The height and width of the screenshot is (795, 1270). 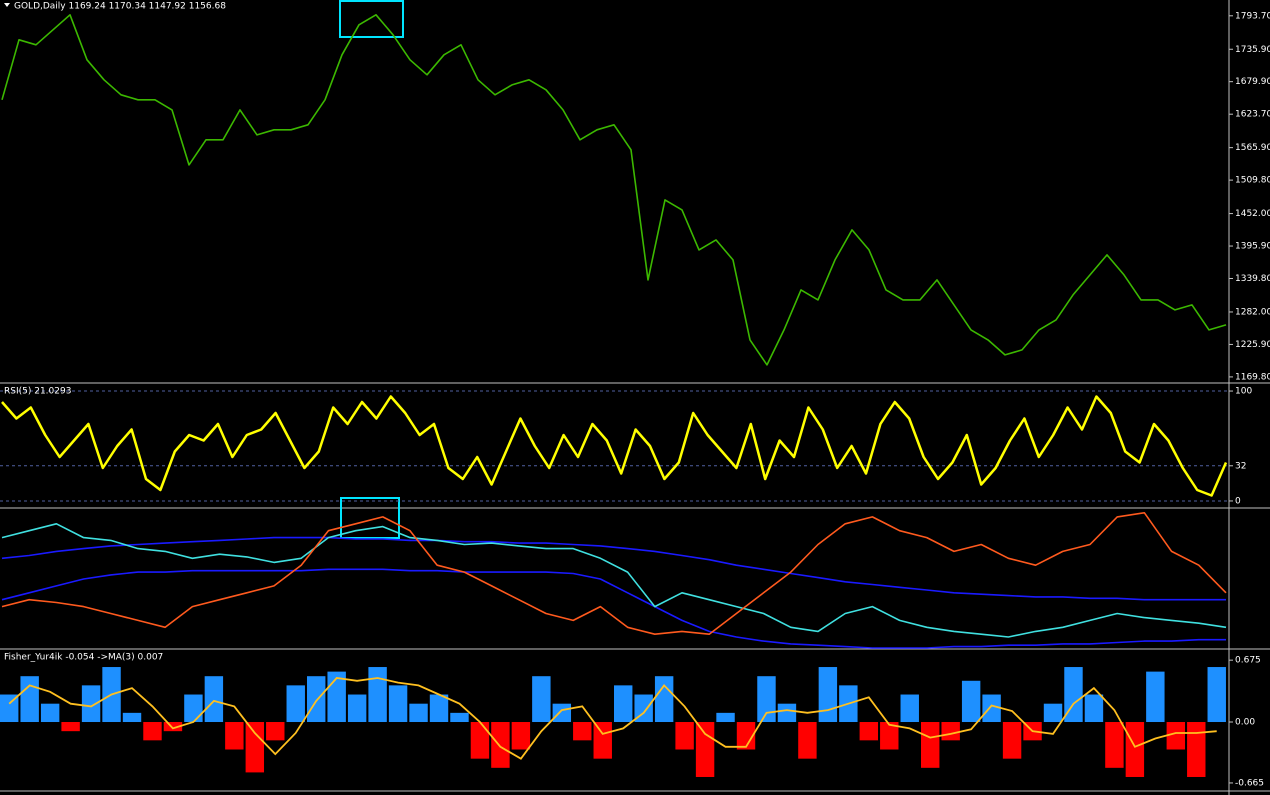 What do you see at coordinates (1248, 661) in the screenshot?
I see `y-tick-label: 0.675` at bounding box center [1248, 661].